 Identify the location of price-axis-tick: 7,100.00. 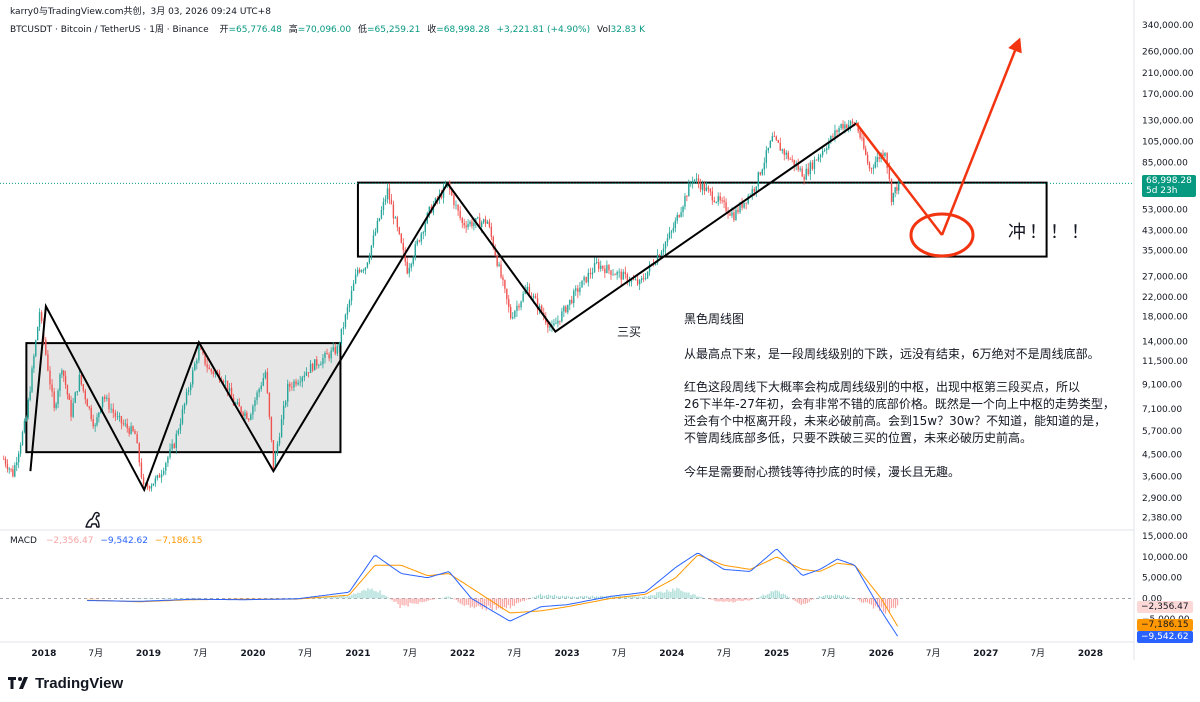
(1162, 410).